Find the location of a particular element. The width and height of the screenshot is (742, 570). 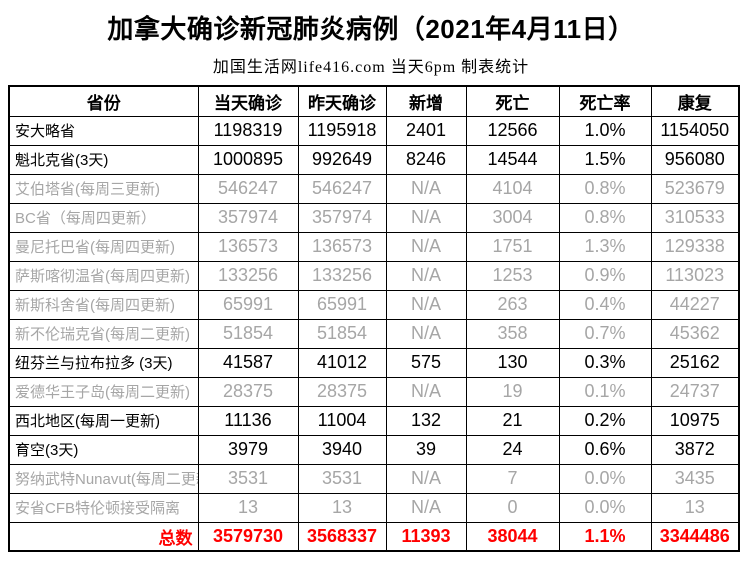

cell-today-confirmed: 65991 is located at coordinates (248, 304).